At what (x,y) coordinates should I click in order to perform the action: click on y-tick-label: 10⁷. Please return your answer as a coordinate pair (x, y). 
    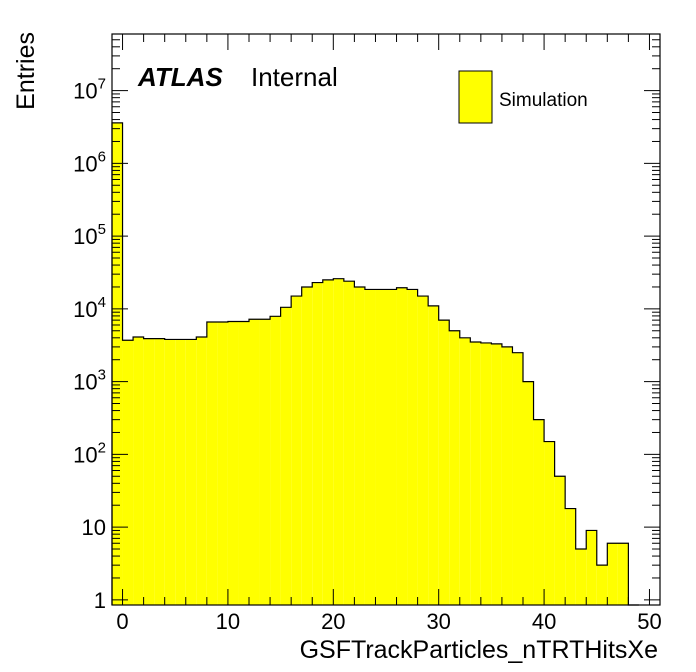
    Looking at the image, I should click on (89, 90).